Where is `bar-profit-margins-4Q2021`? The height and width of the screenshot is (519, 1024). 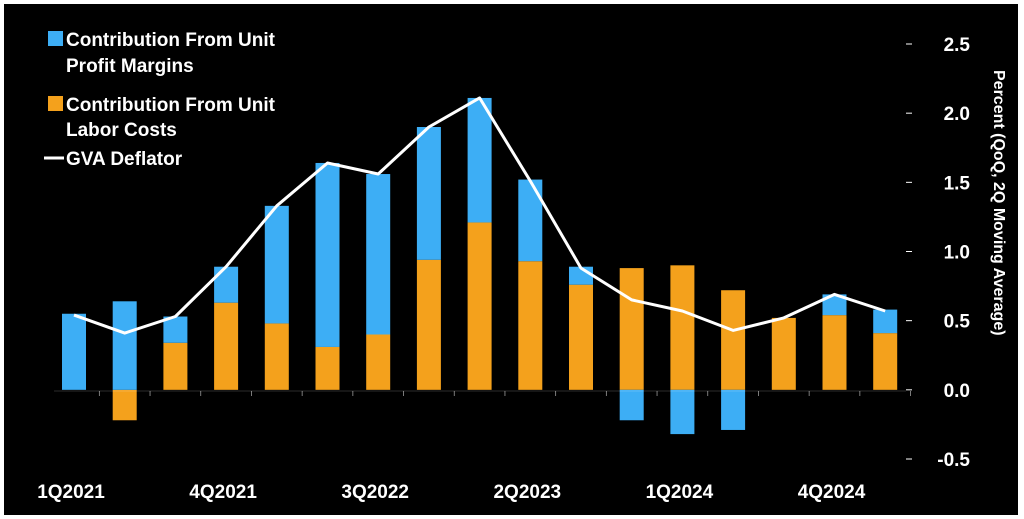 bar-profit-margins-4Q2021 is located at coordinates (226, 284).